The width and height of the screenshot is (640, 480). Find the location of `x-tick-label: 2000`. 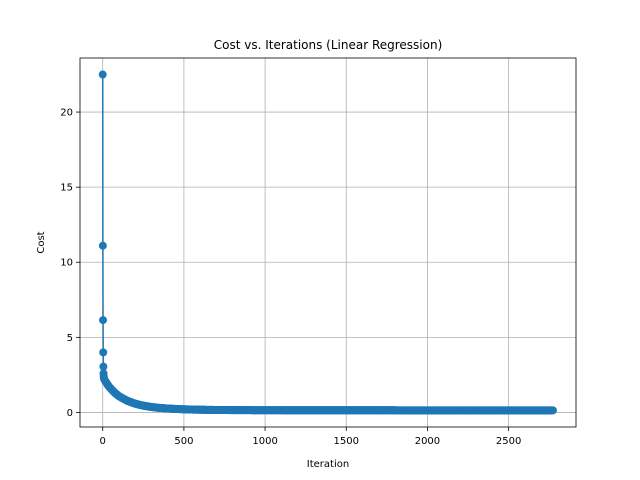

x-tick-label: 2000 is located at coordinates (427, 441).